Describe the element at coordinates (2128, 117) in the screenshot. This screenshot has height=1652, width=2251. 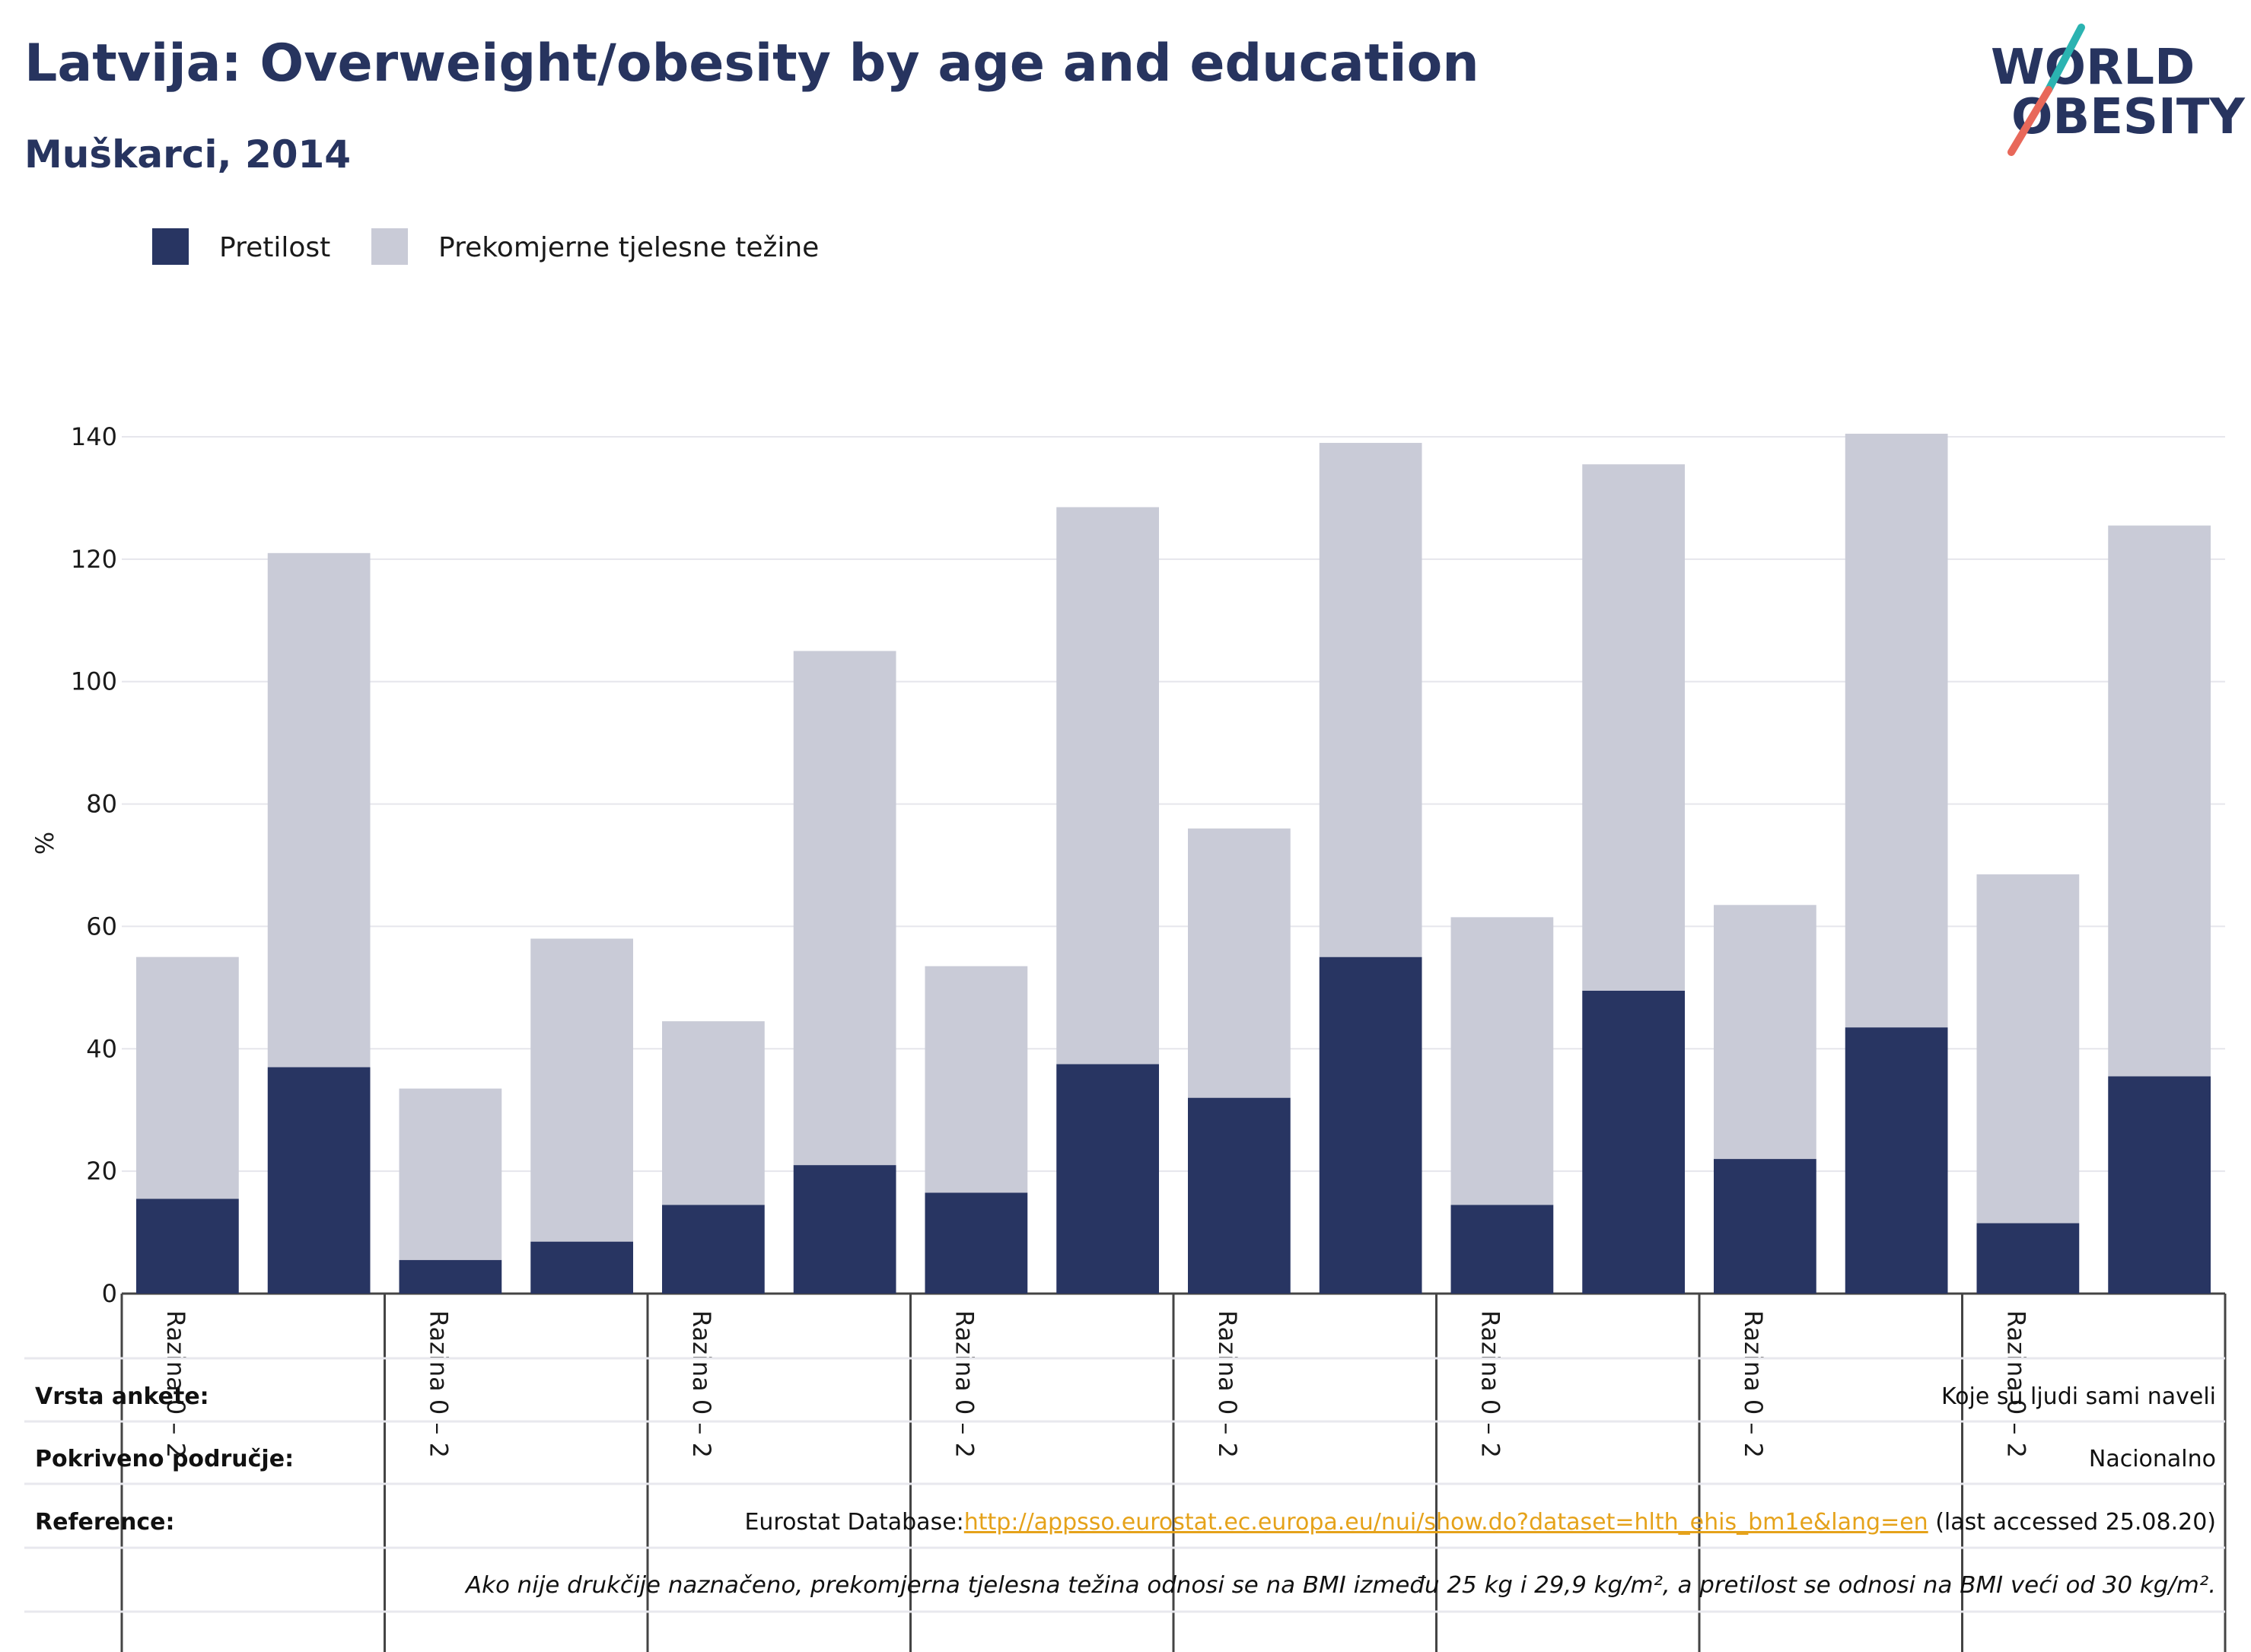
I see `logo-line-2: OBESITY` at that location.